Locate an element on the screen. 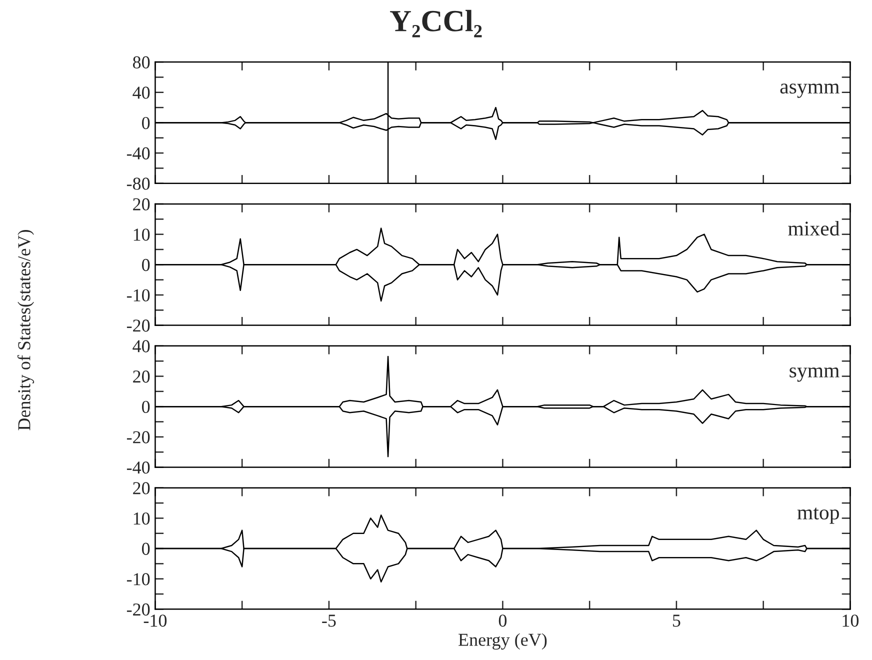 The height and width of the screenshot is (660, 872). annotation: symm is located at coordinates (815, 374).